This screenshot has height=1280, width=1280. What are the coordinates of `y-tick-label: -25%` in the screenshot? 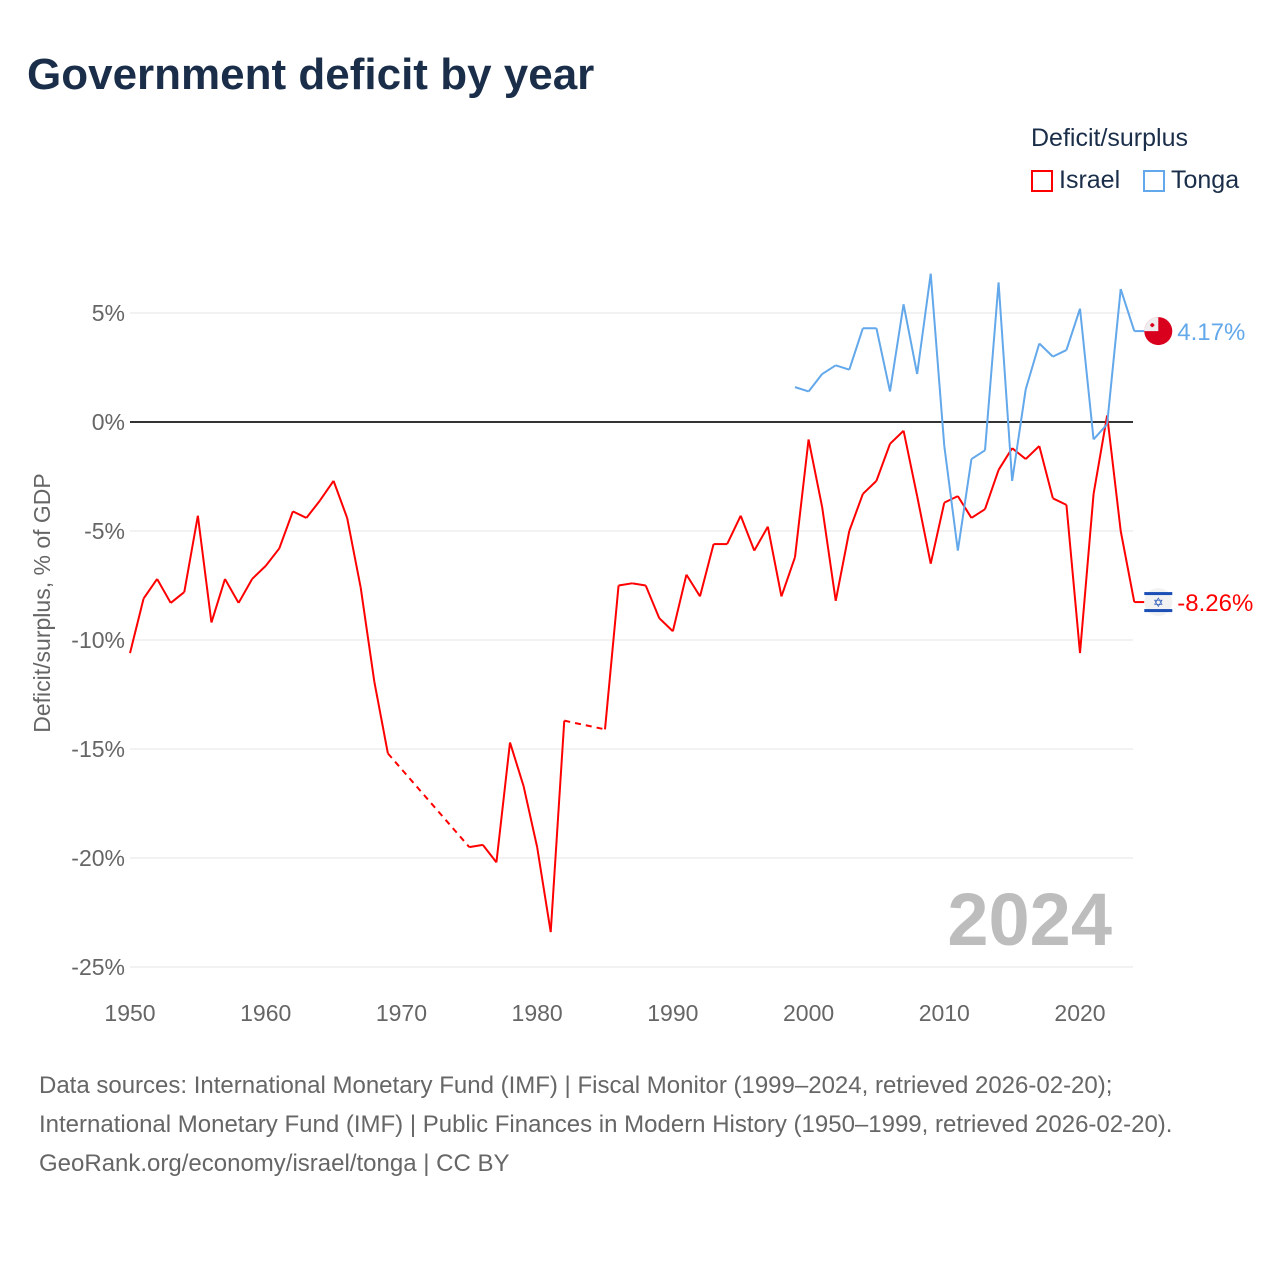 It's located at (98, 967).